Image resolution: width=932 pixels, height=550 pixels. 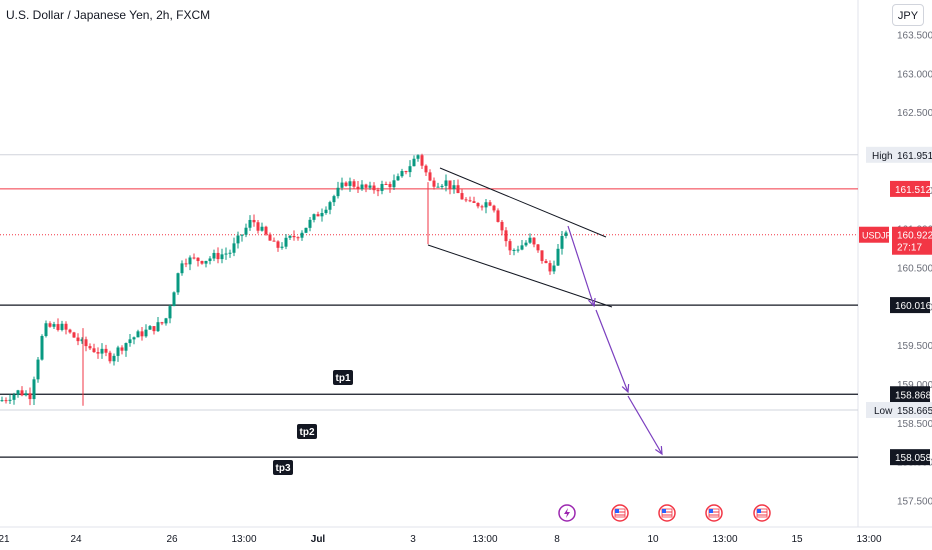 I want to click on target-label-bg, so click(x=343, y=377).